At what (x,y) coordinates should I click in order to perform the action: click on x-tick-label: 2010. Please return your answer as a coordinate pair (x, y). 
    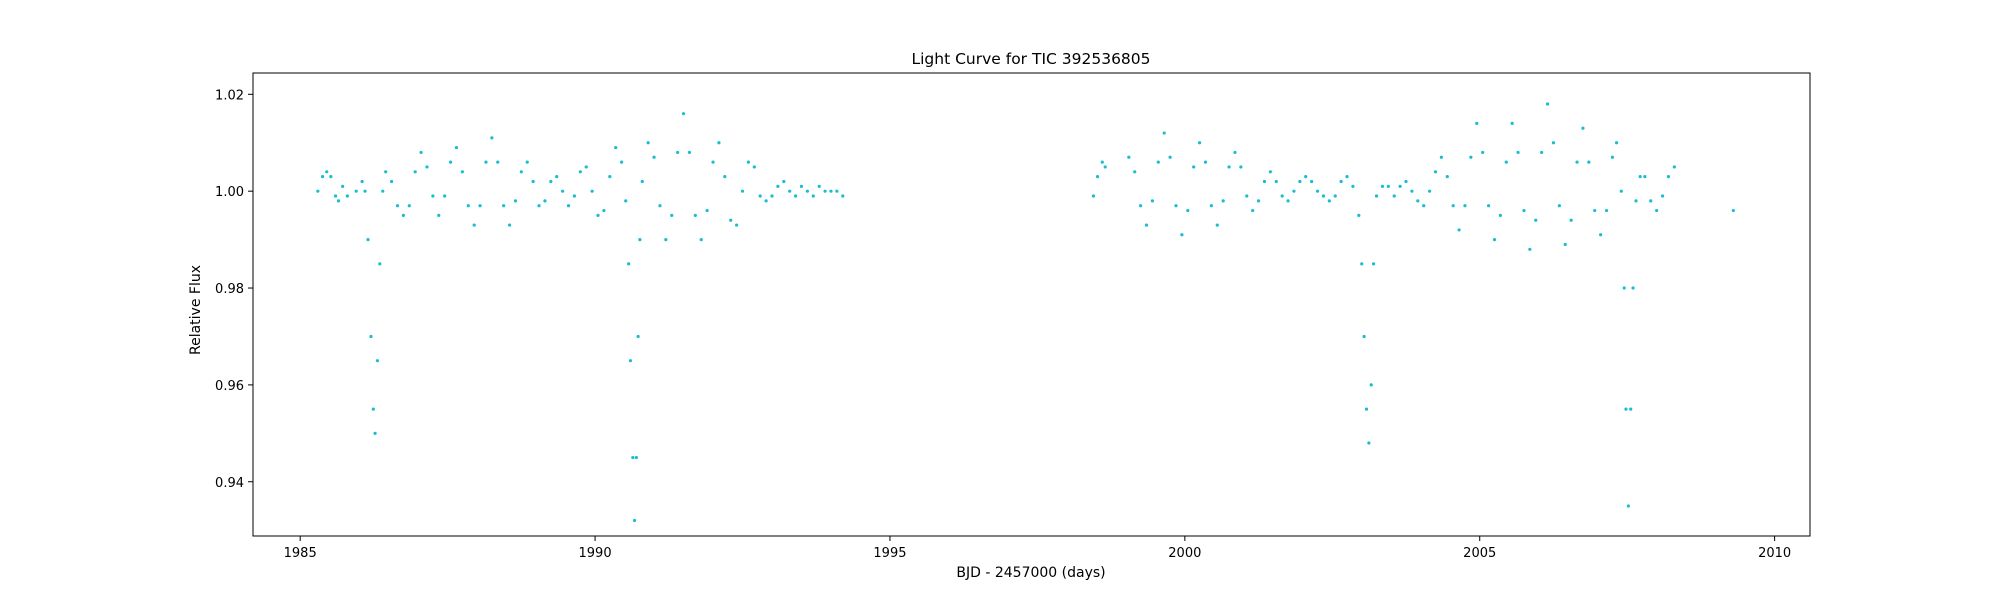
    Looking at the image, I should click on (1774, 553).